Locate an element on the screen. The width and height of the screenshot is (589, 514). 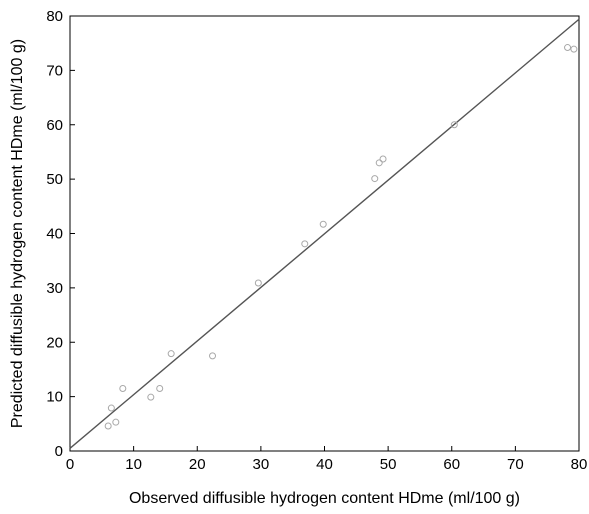
x-tick-label: 30 is located at coordinates (261, 464).